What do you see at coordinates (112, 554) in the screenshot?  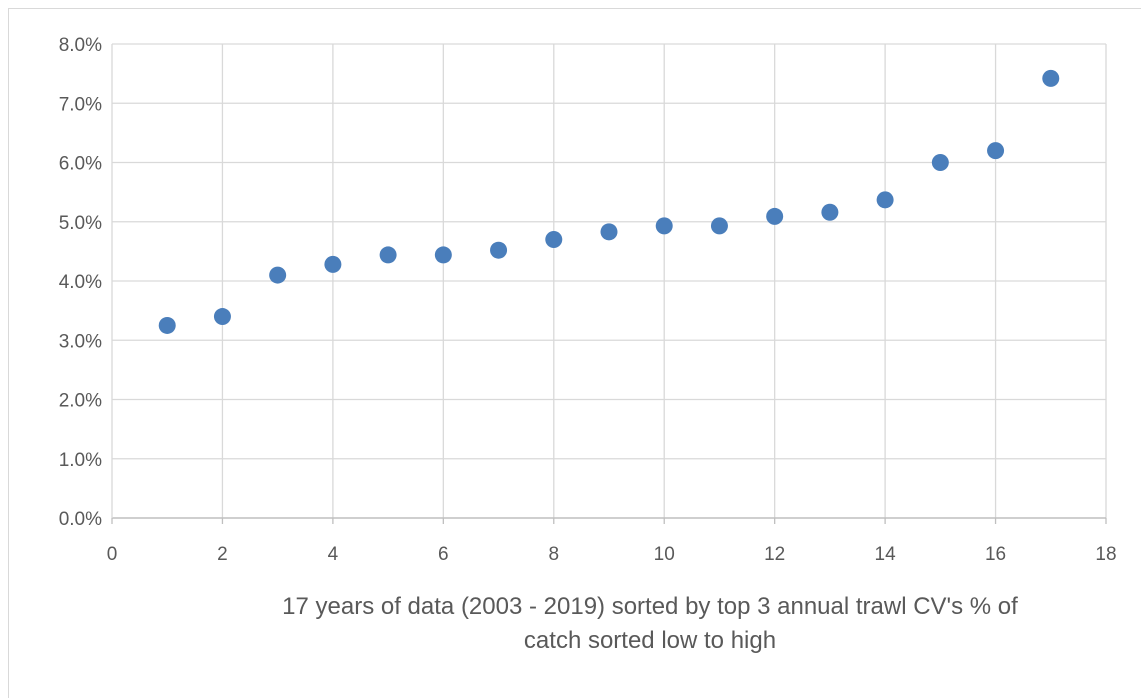 I see `x-tick-label: 0` at bounding box center [112, 554].